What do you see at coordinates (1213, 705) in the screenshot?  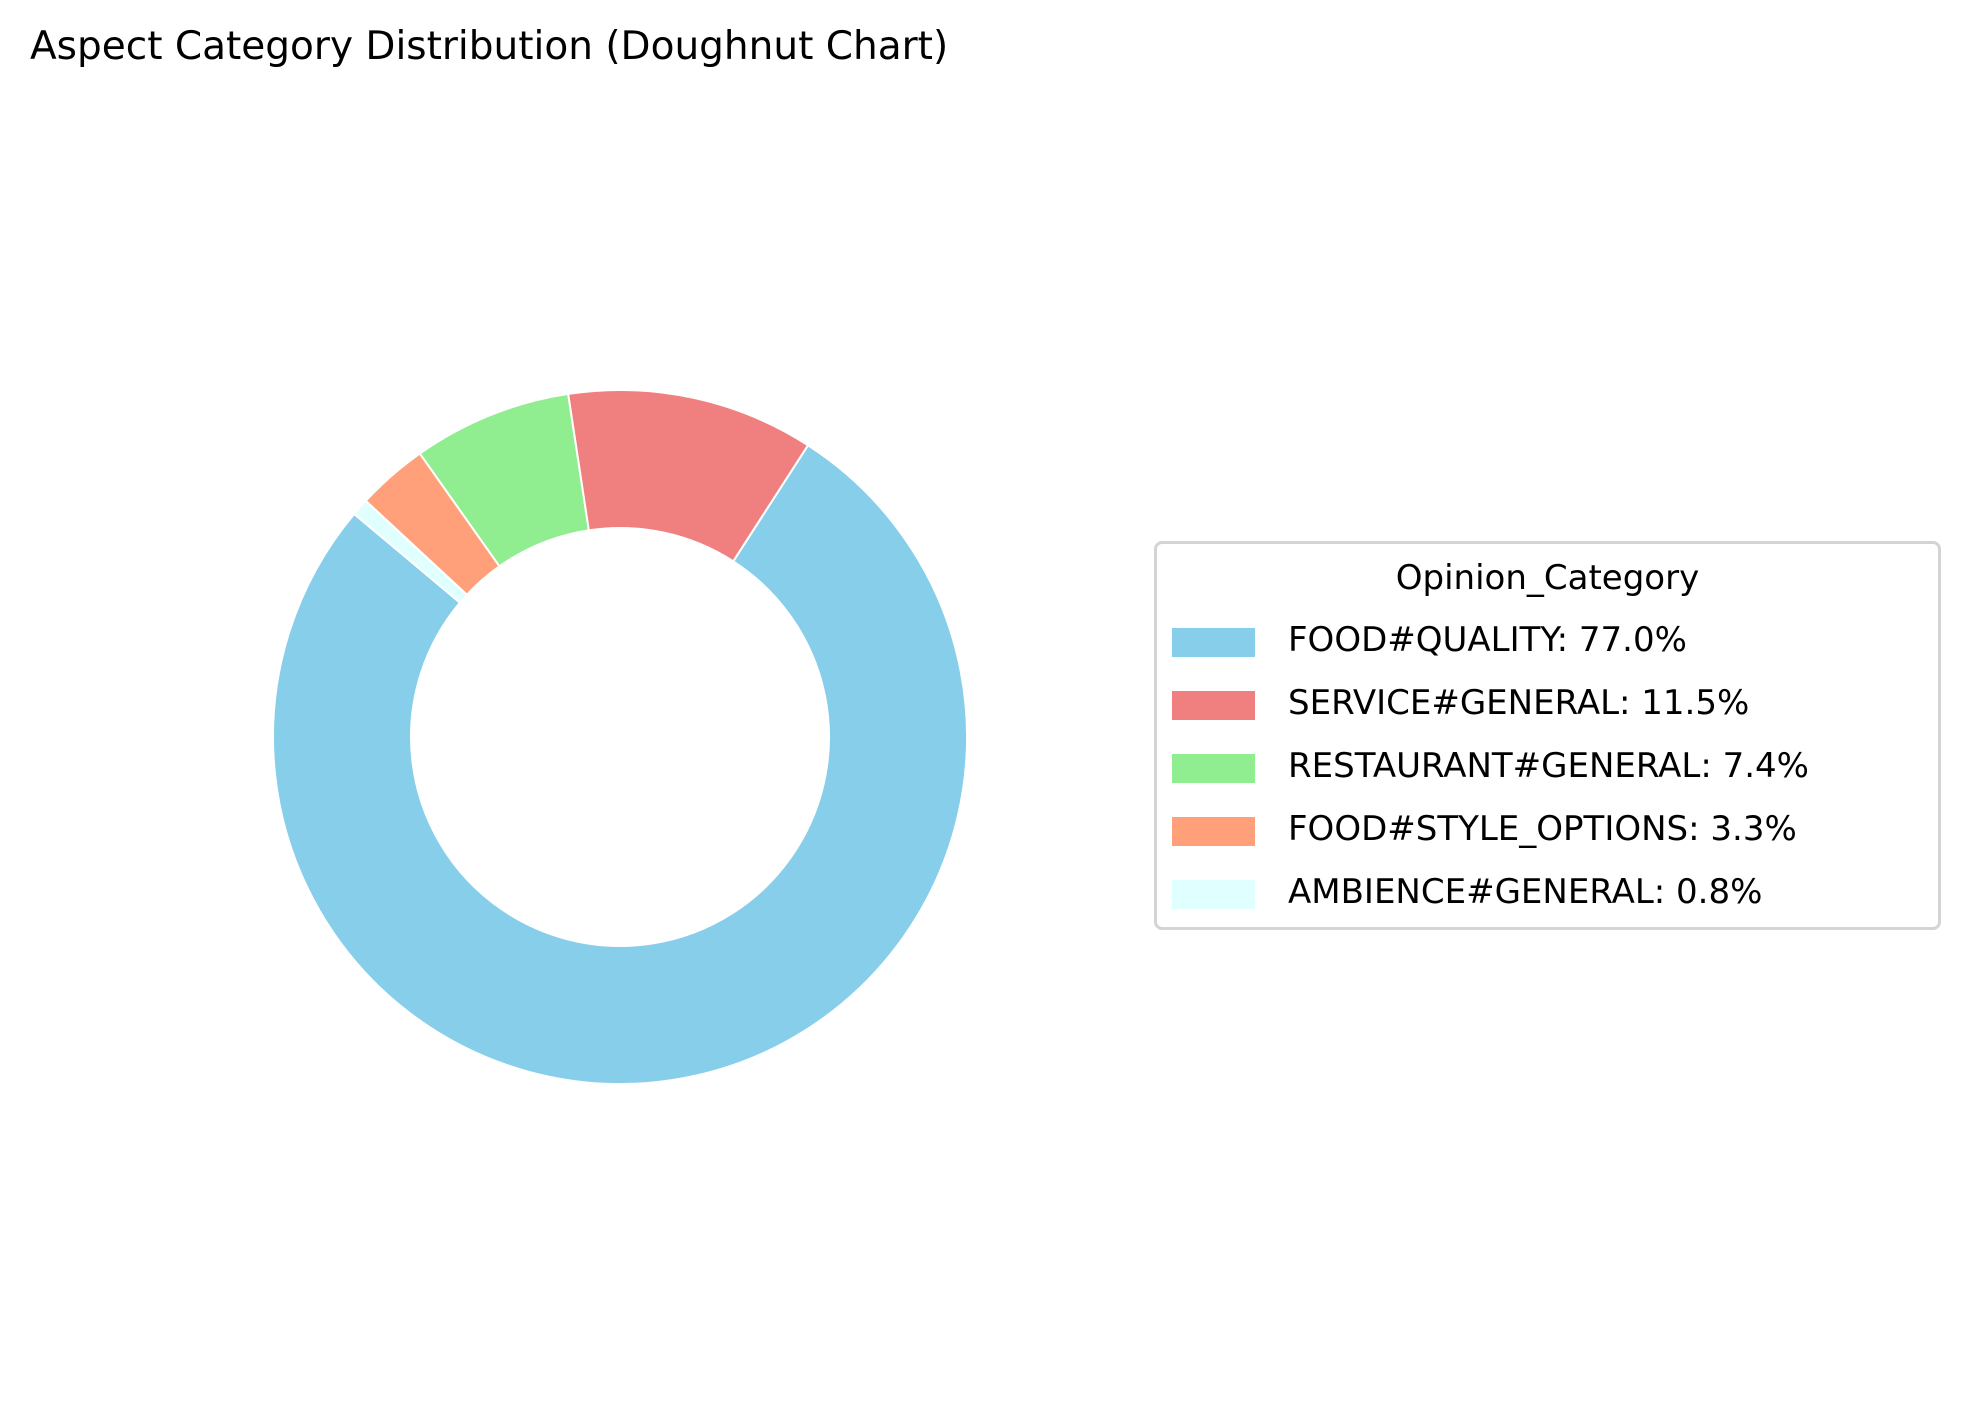 I see `legend-swatch-service-general` at bounding box center [1213, 705].